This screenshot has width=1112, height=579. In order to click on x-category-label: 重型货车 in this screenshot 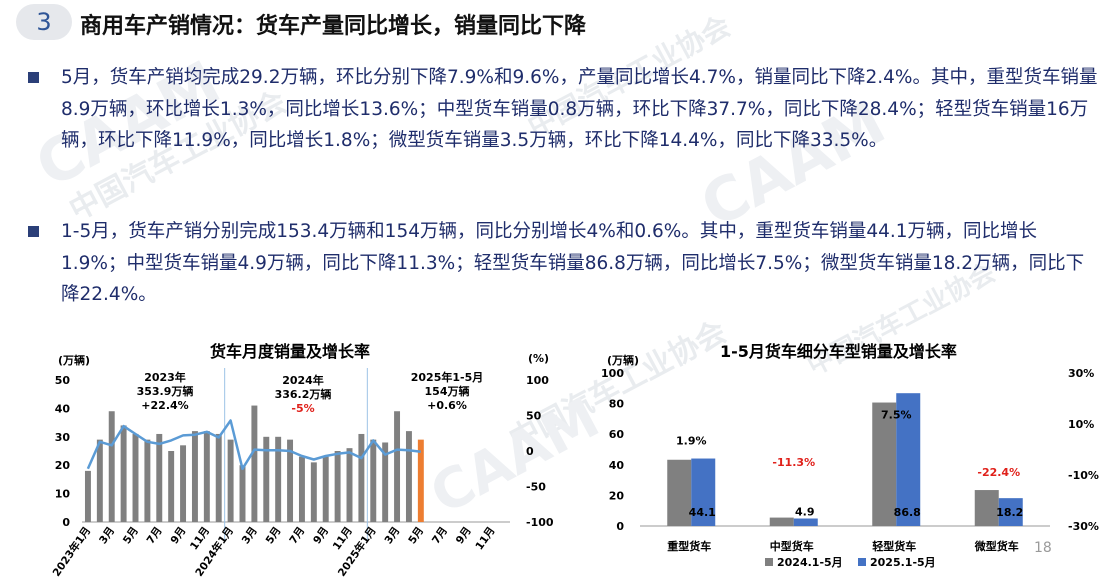, I will do `click(689, 546)`.